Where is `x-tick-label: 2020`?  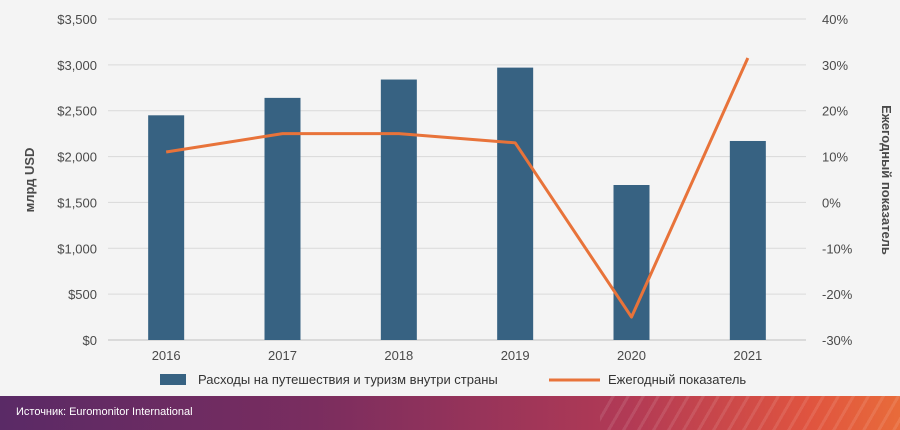
x-tick-label: 2020 is located at coordinates (631, 355).